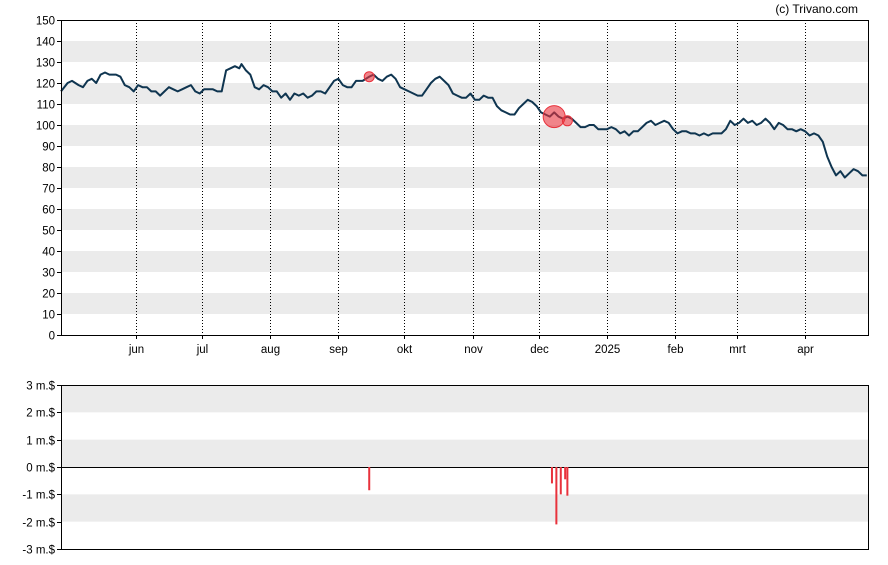 The width and height of the screenshot is (888, 565). I want to click on x-tick-label: feb, so click(676, 350).